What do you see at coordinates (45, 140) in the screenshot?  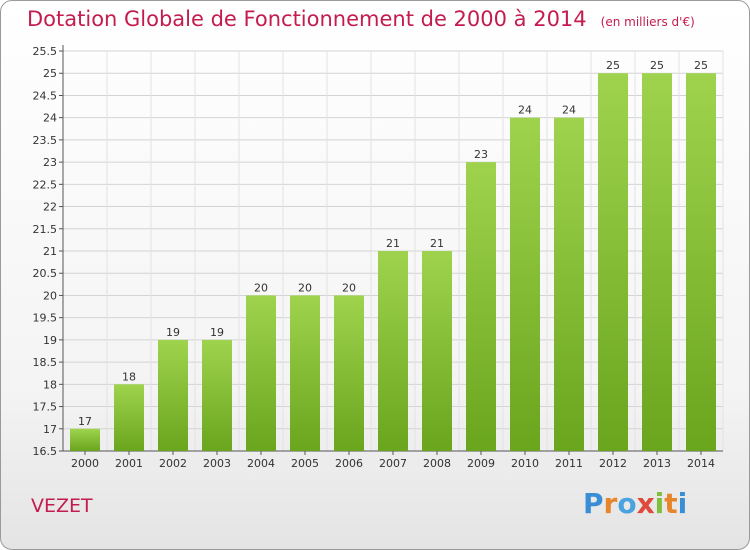 I see `y-tick-label: 23.5` at bounding box center [45, 140].